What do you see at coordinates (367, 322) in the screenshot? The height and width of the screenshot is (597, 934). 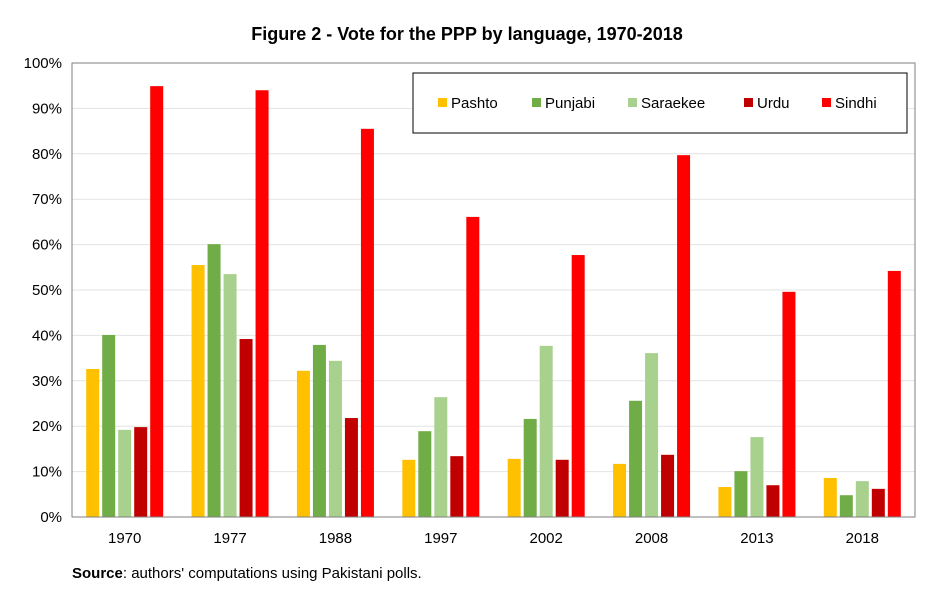 I see `bar-sindhi-1988` at bounding box center [367, 322].